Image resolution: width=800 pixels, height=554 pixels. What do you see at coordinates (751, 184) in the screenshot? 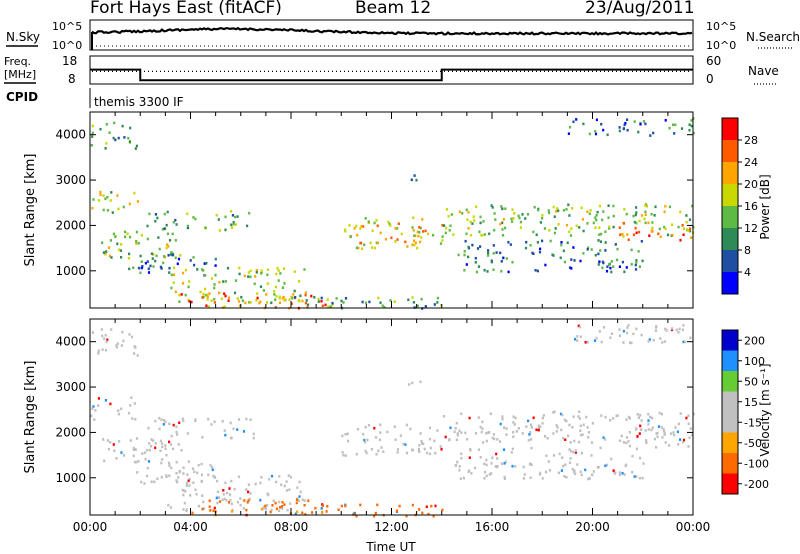
I see `colorbar-tick-label: 20` at bounding box center [751, 184].